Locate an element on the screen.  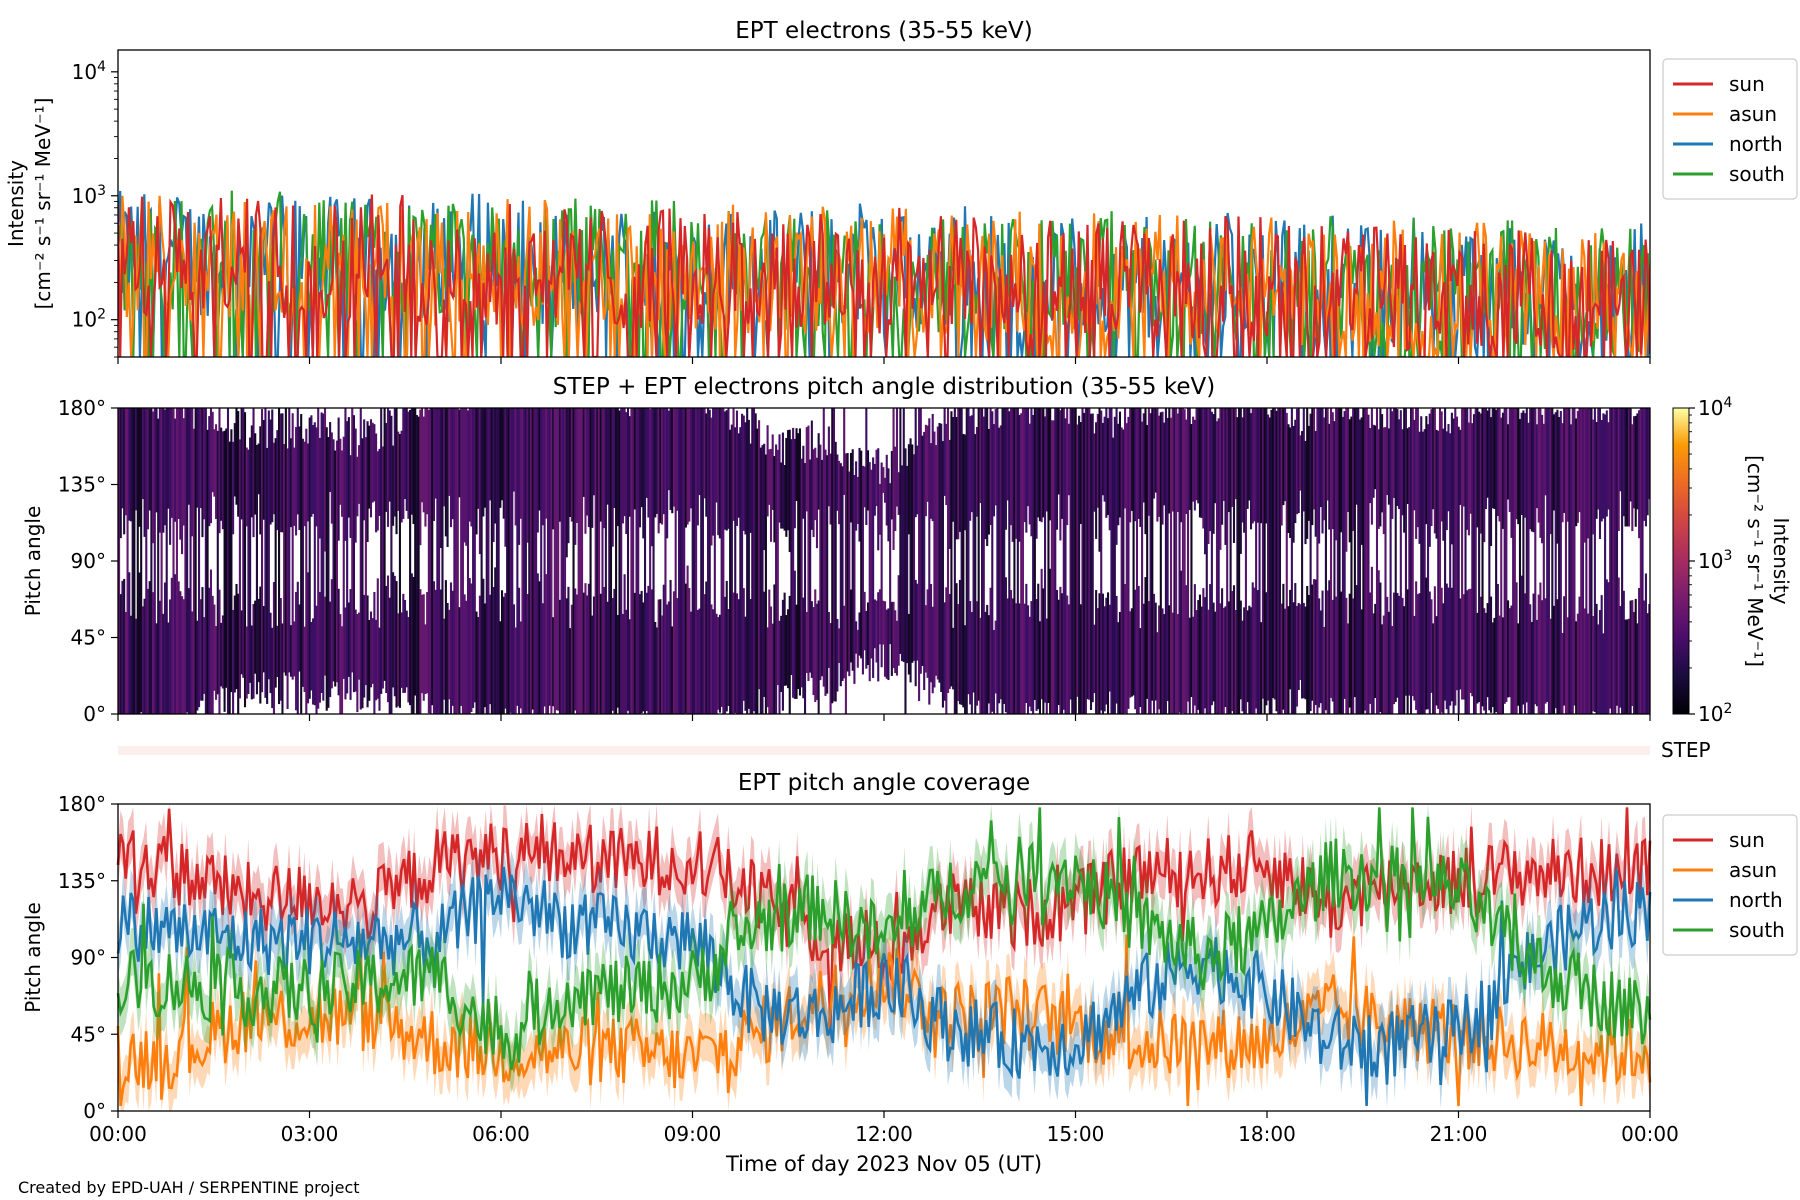
y-tick-label: 103 is located at coordinates (89, 195).